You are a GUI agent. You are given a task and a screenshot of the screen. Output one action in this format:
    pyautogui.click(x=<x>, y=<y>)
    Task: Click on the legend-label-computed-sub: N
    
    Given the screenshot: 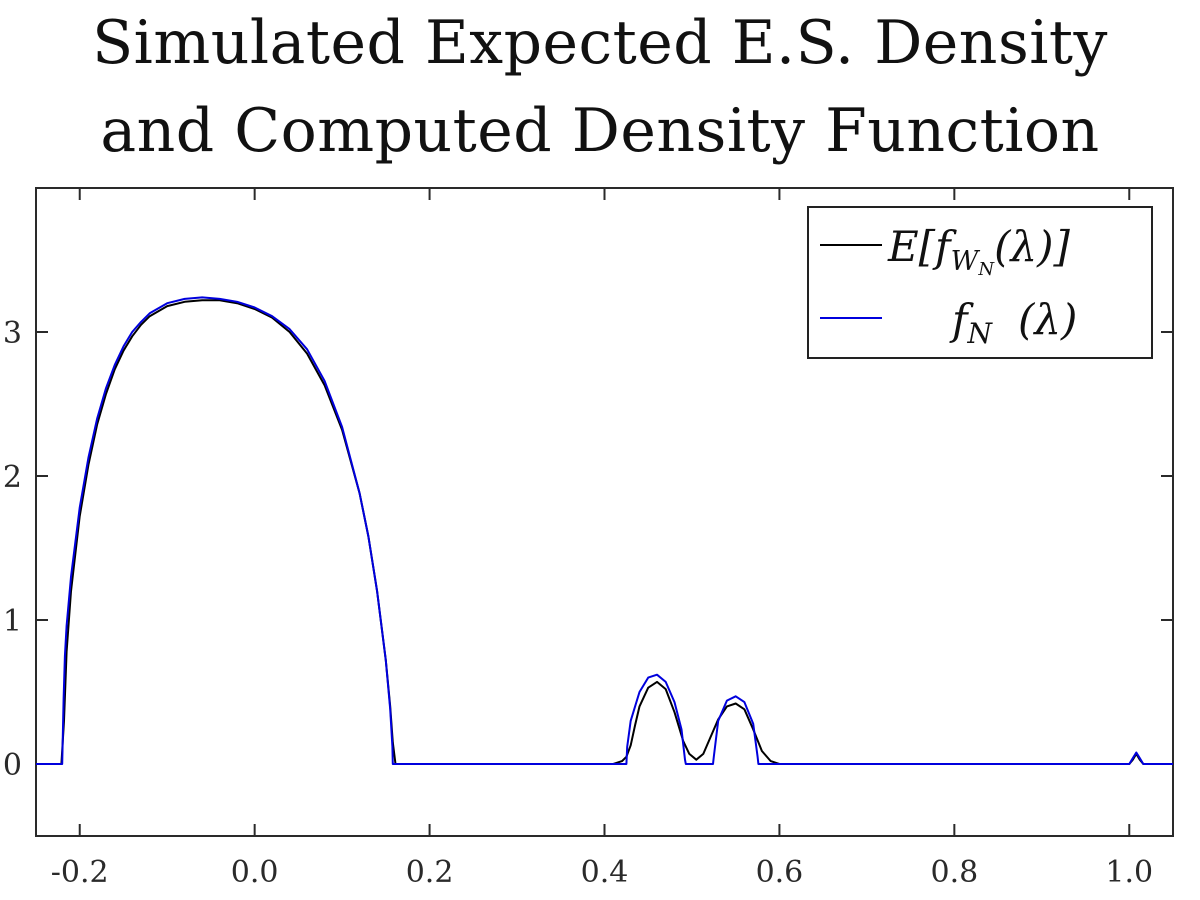 What is the action you would take?
    pyautogui.click(x=980, y=333)
    